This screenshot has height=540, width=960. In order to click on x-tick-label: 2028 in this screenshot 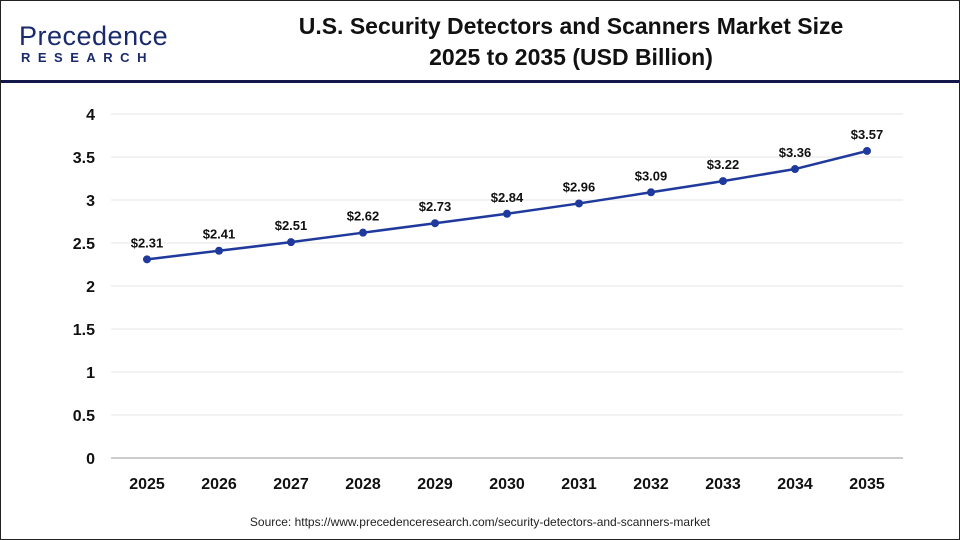, I will do `click(363, 484)`.